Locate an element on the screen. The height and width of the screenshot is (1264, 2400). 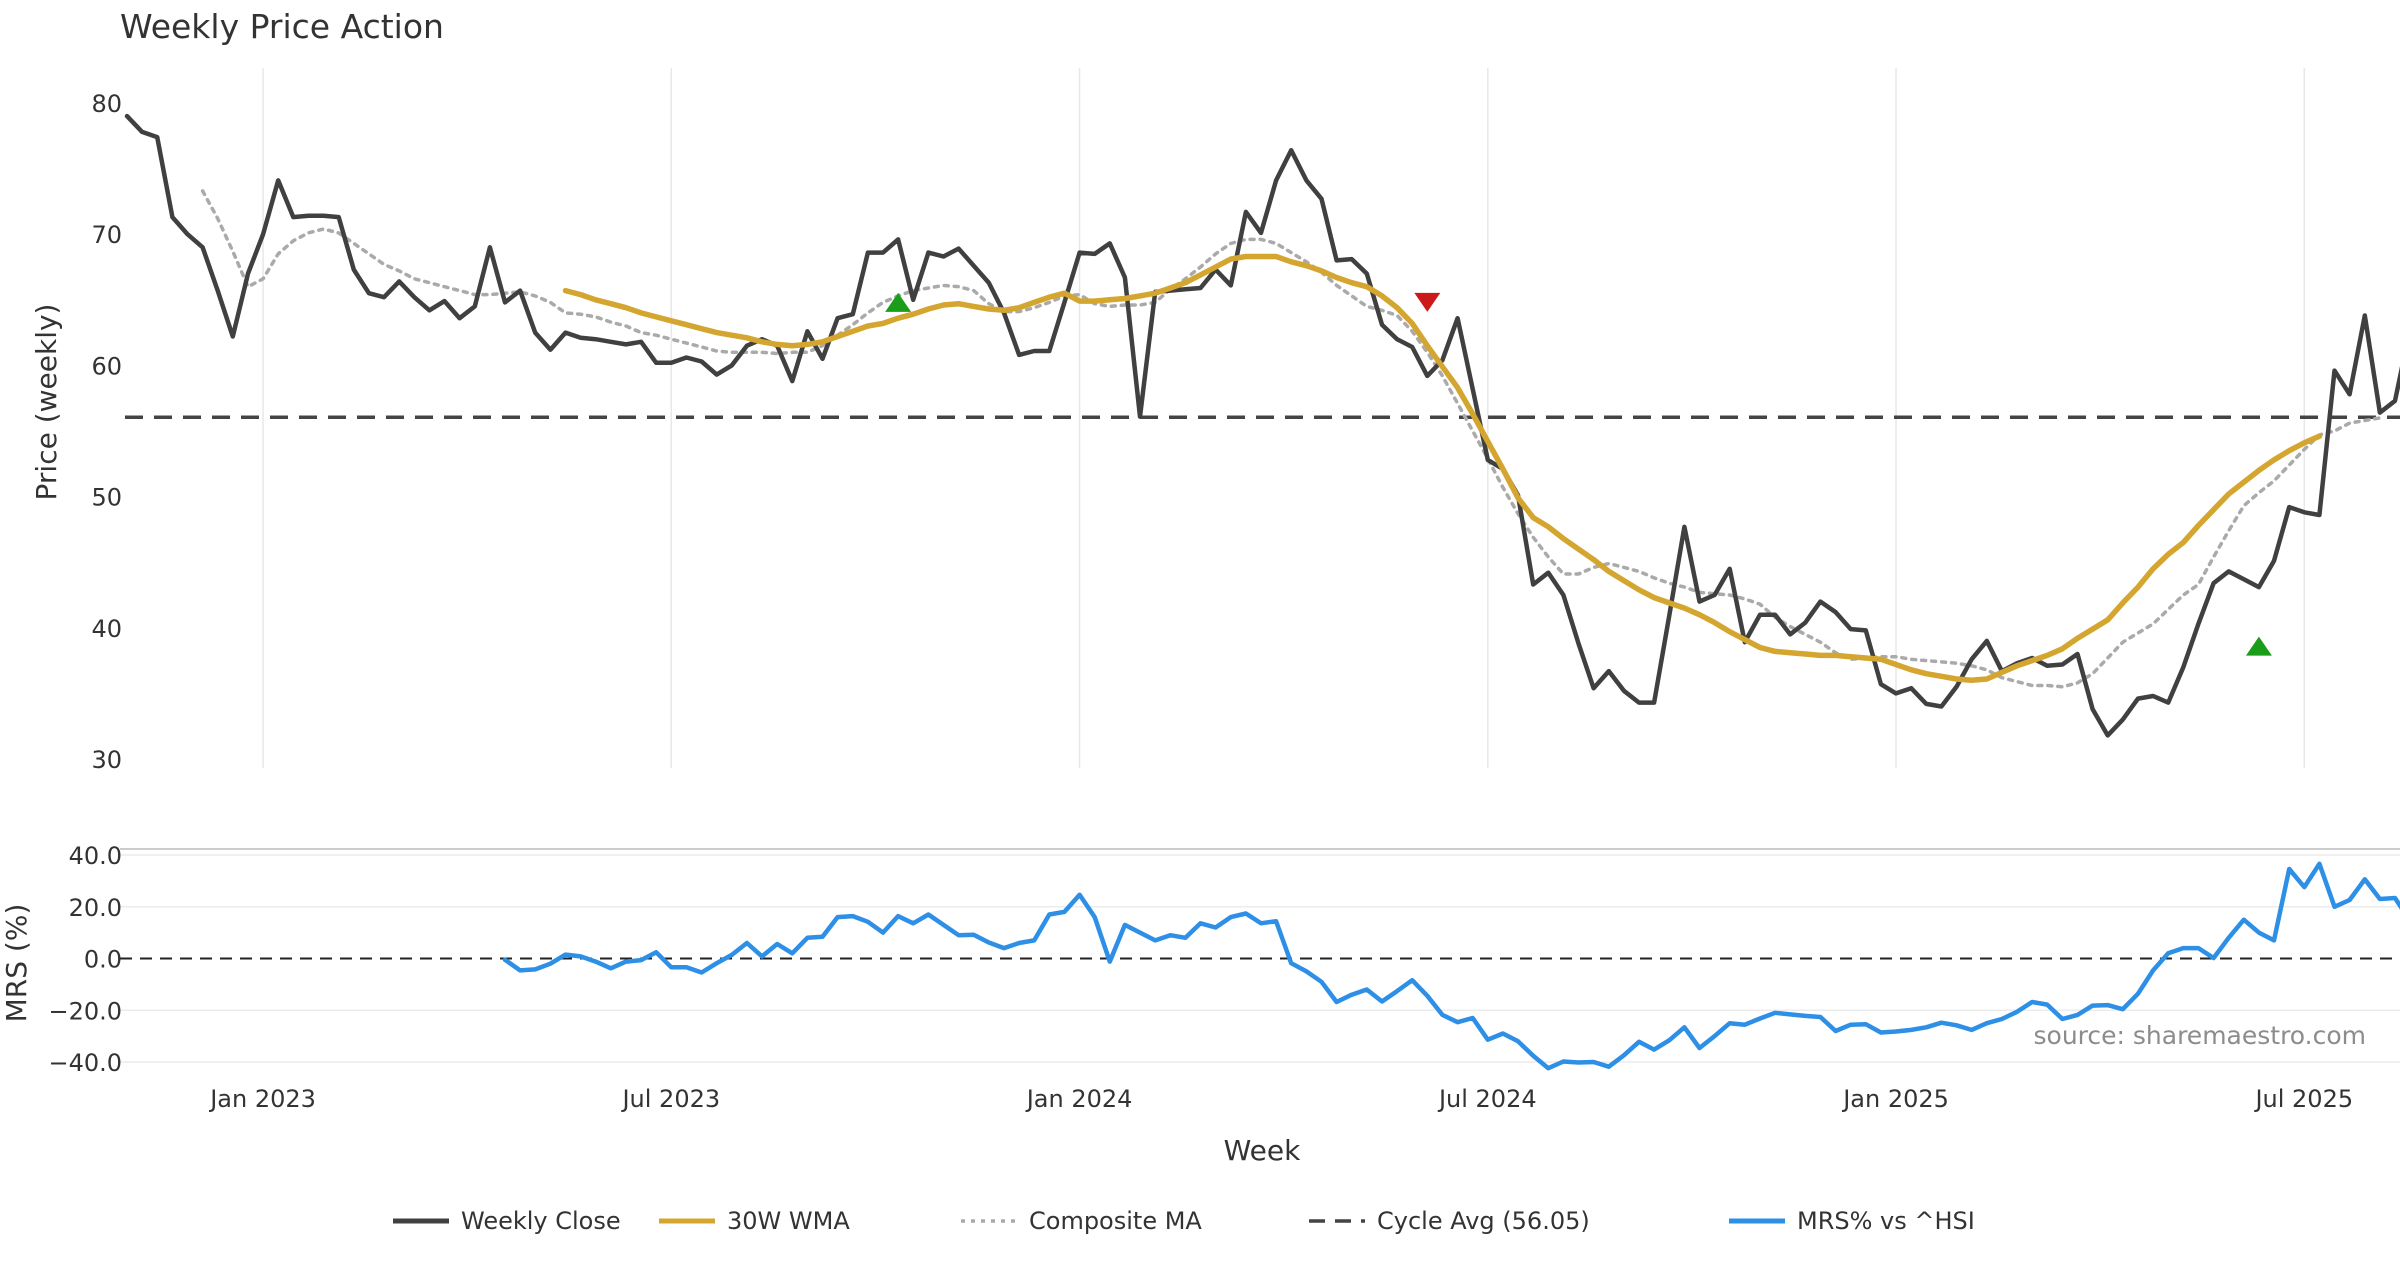
price-y-tick-4: 70 is located at coordinates (106, 235).